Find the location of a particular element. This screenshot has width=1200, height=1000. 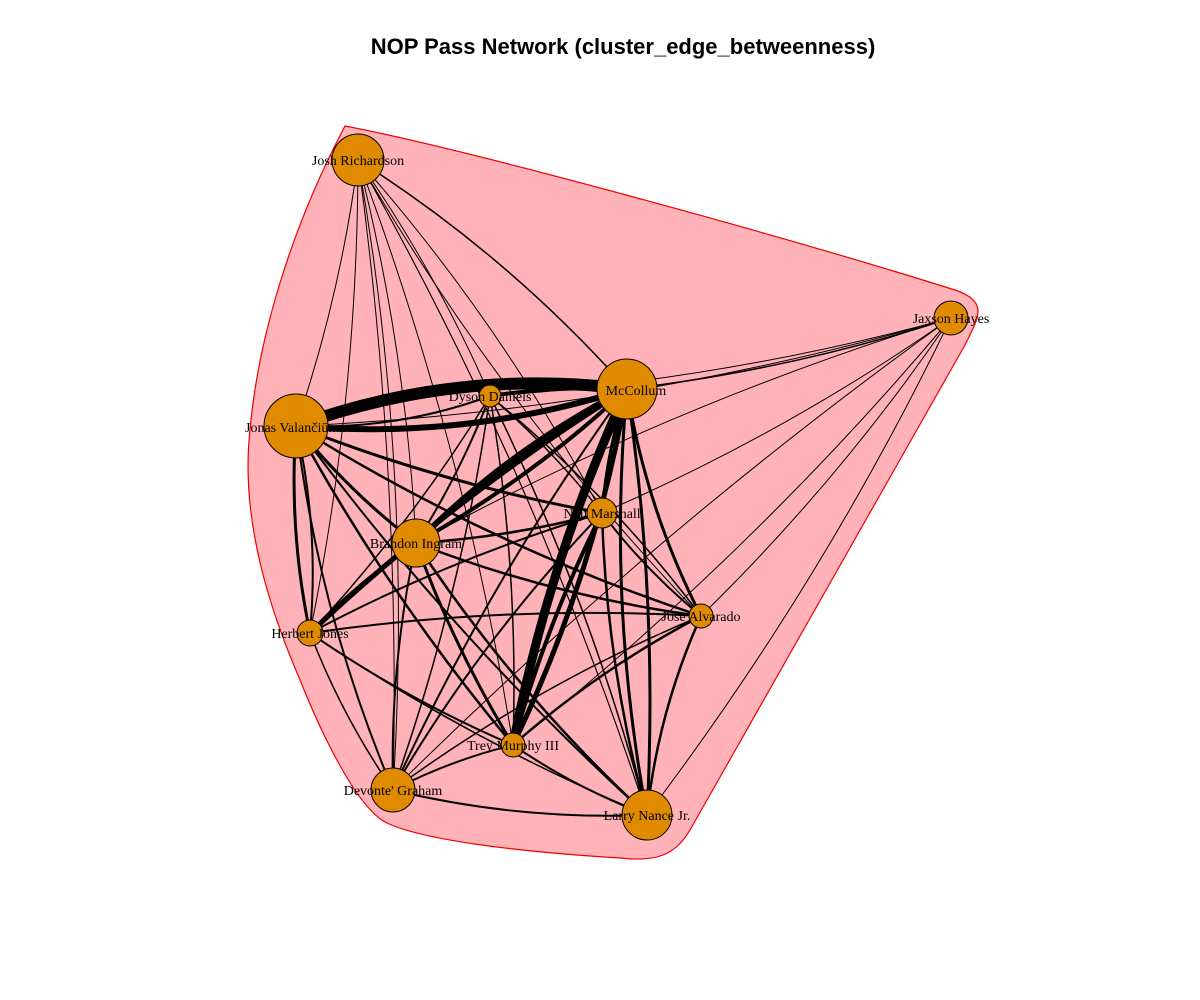

edge-jose-devonte is located at coordinates (547, 703).